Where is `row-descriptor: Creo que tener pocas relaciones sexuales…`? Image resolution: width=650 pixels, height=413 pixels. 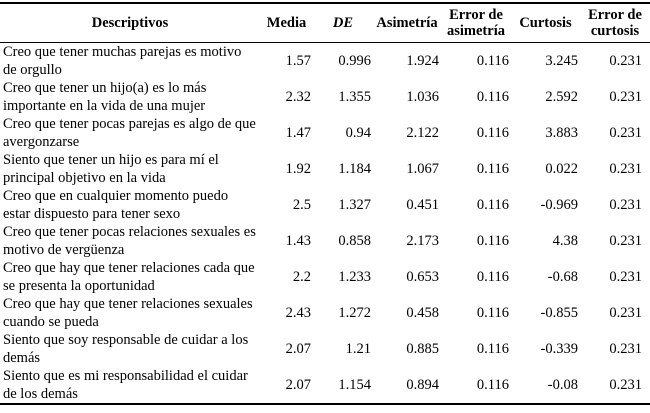 row-descriptor: Creo que tener pocas relaciones sexuales… is located at coordinates (129, 241).